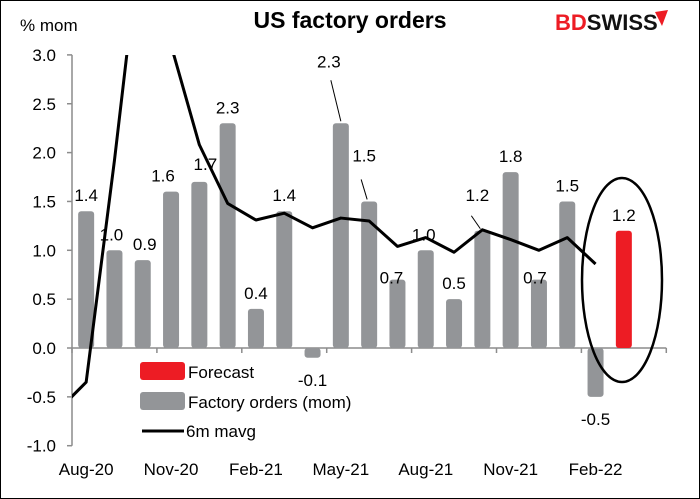 This screenshot has height=499, width=700. Describe the element at coordinates (661, 18) in the screenshot. I see `logo-mark-icon` at that location.